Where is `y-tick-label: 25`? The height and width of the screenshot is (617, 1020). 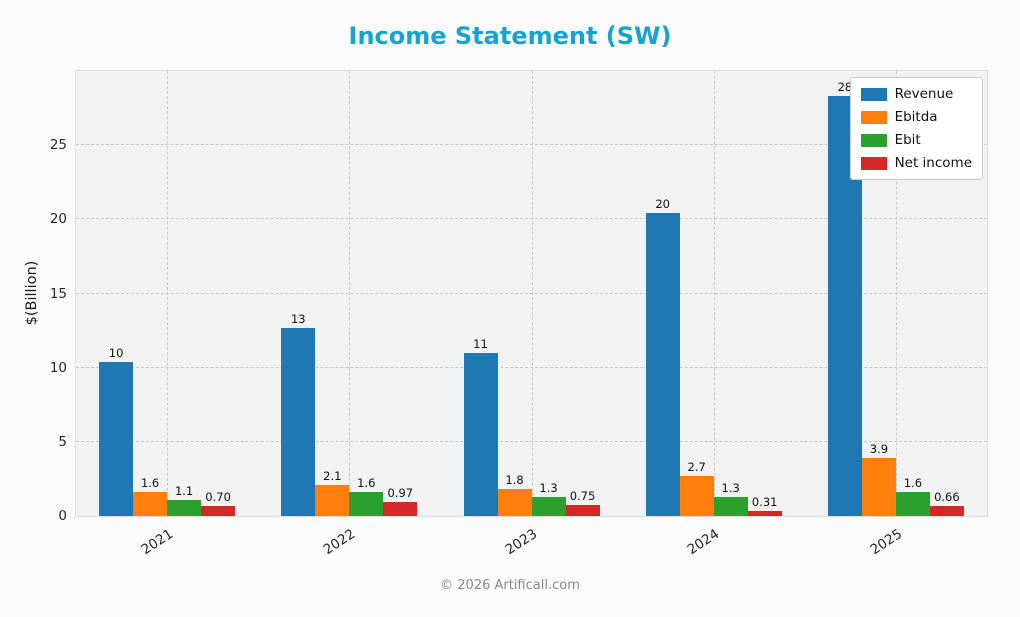
y-tick-label: 25 is located at coordinates (58, 145).